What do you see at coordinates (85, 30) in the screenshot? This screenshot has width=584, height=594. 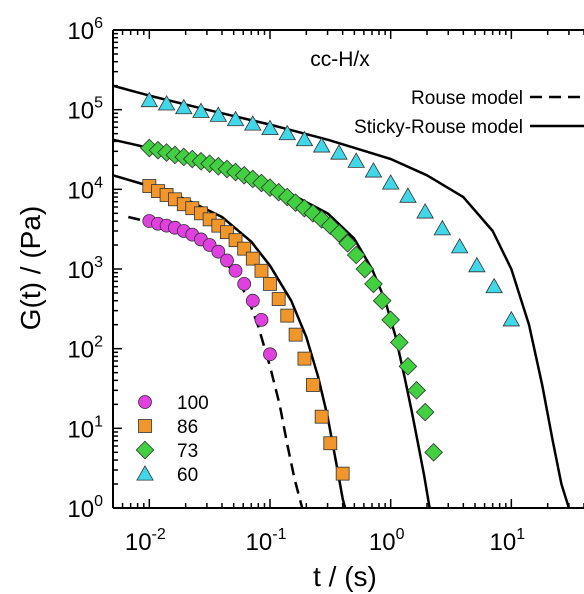 I see `y-tick-label: 10⁶` at bounding box center [85, 30].